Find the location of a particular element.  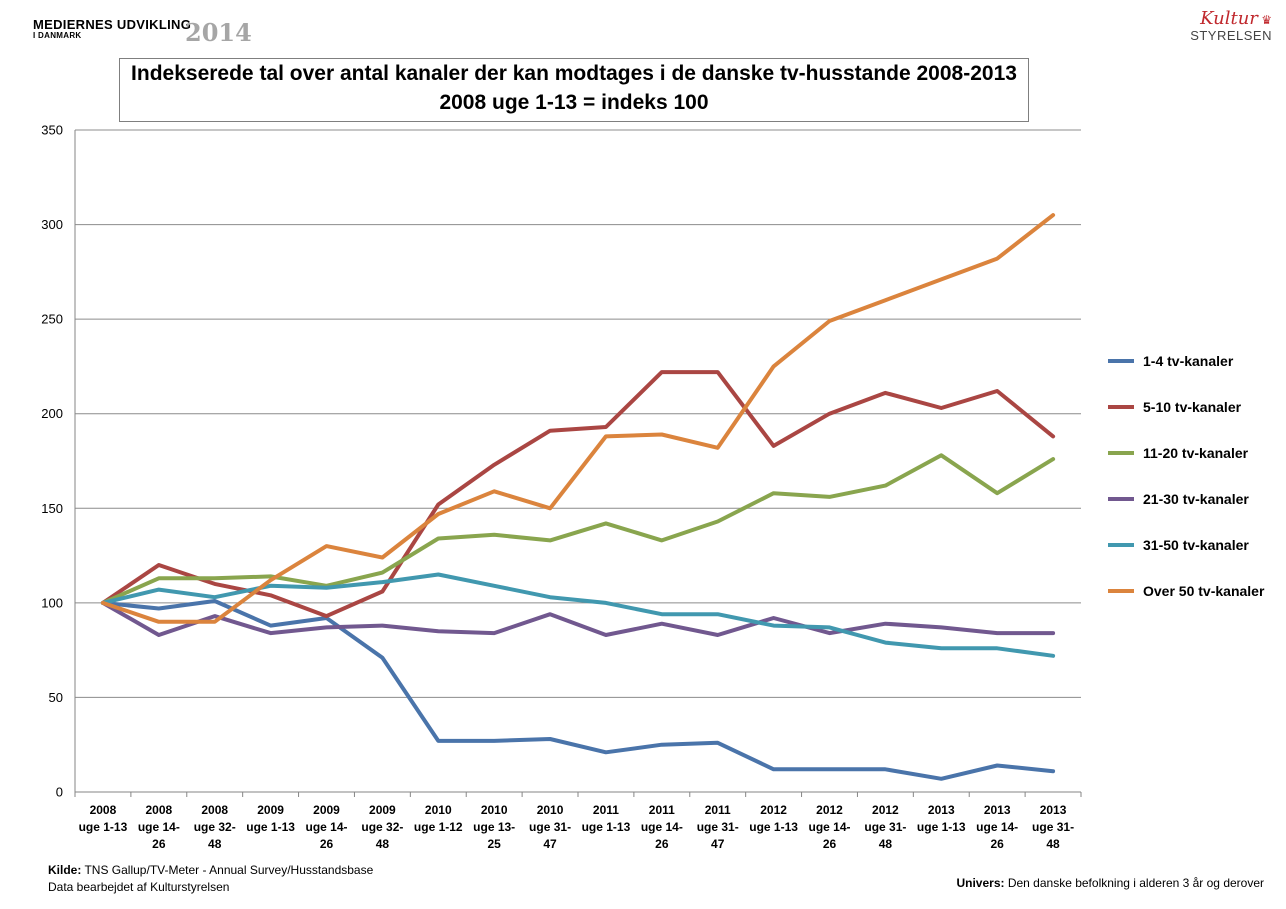

x-tick-label: 2010 uge 1-12 is located at coordinates (438, 818).